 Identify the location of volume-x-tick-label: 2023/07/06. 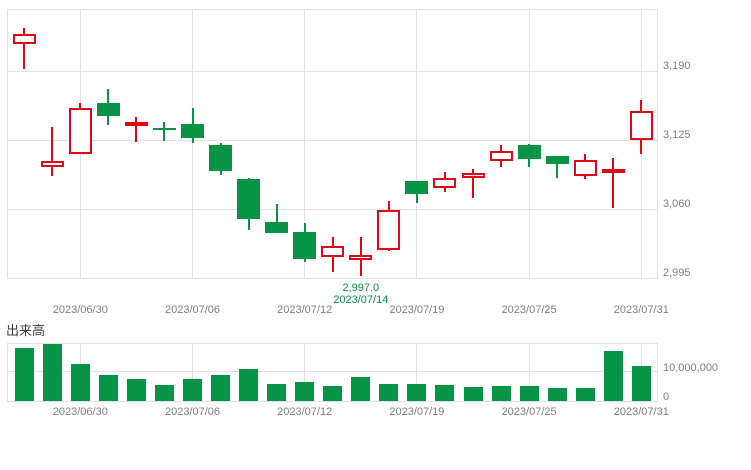
(192, 412).